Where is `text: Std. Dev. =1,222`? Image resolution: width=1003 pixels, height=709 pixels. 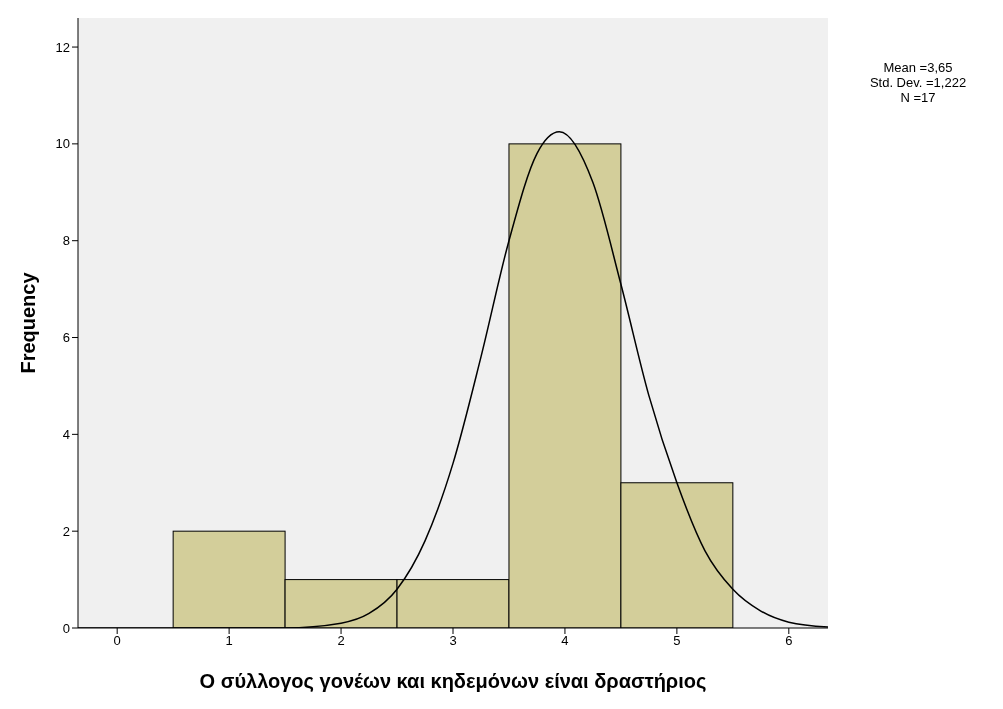
text: Std. Dev. =1,222 is located at coordinates (918, 82).